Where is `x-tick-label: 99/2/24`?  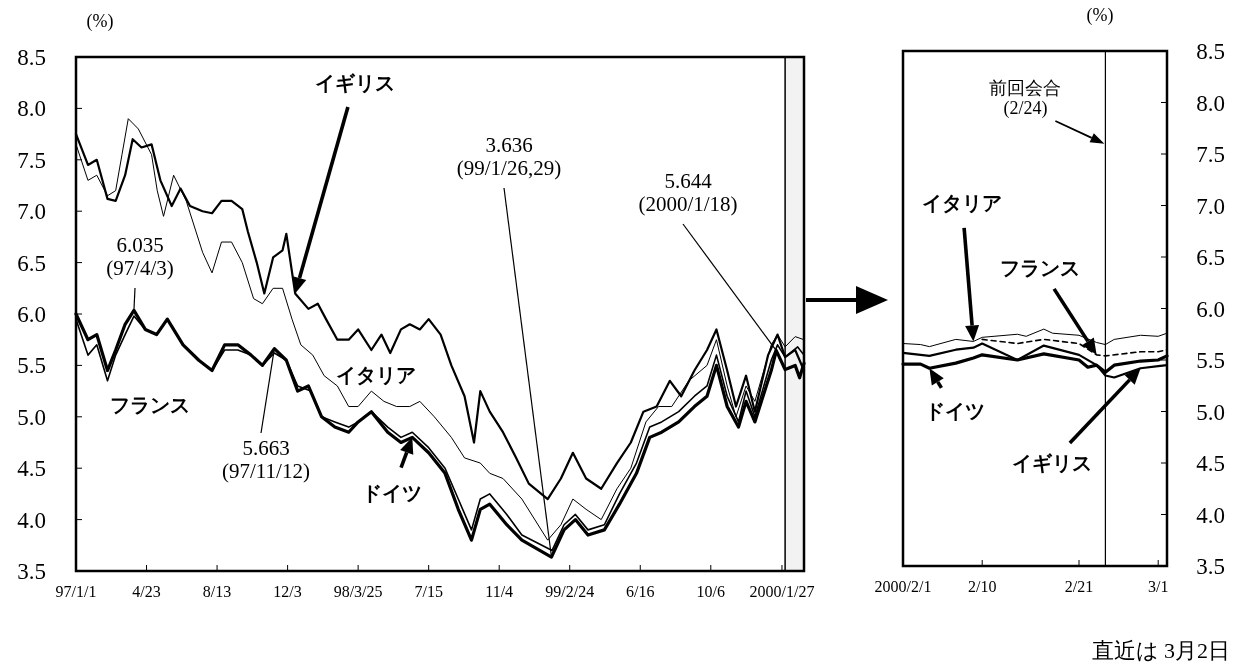 x-tick-label: 99/2/24 is located at coordinates (570, 591).